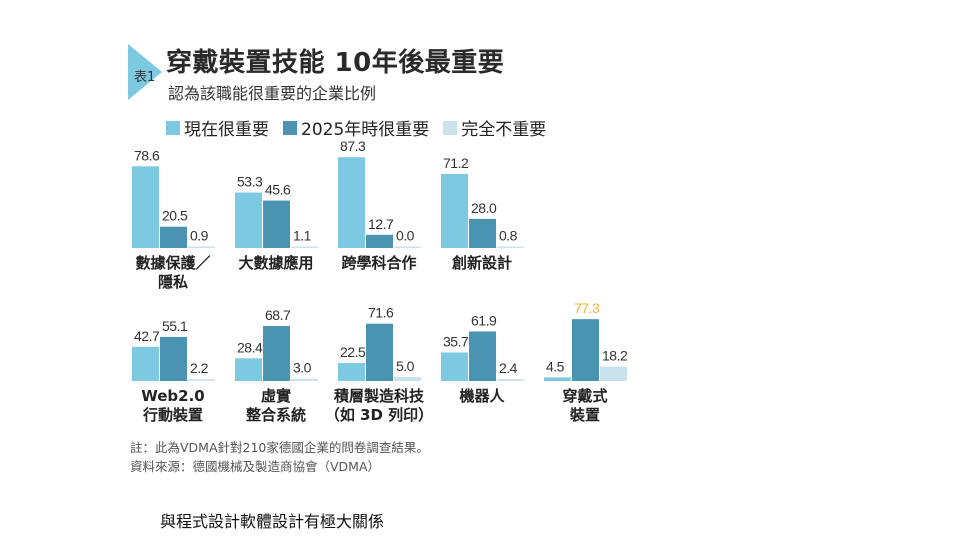 The height and width of the screenshot is (540, 960). Describe the element at coordinates (290, 127) in the screenshot. I see `legend-swatch-future` at that location.